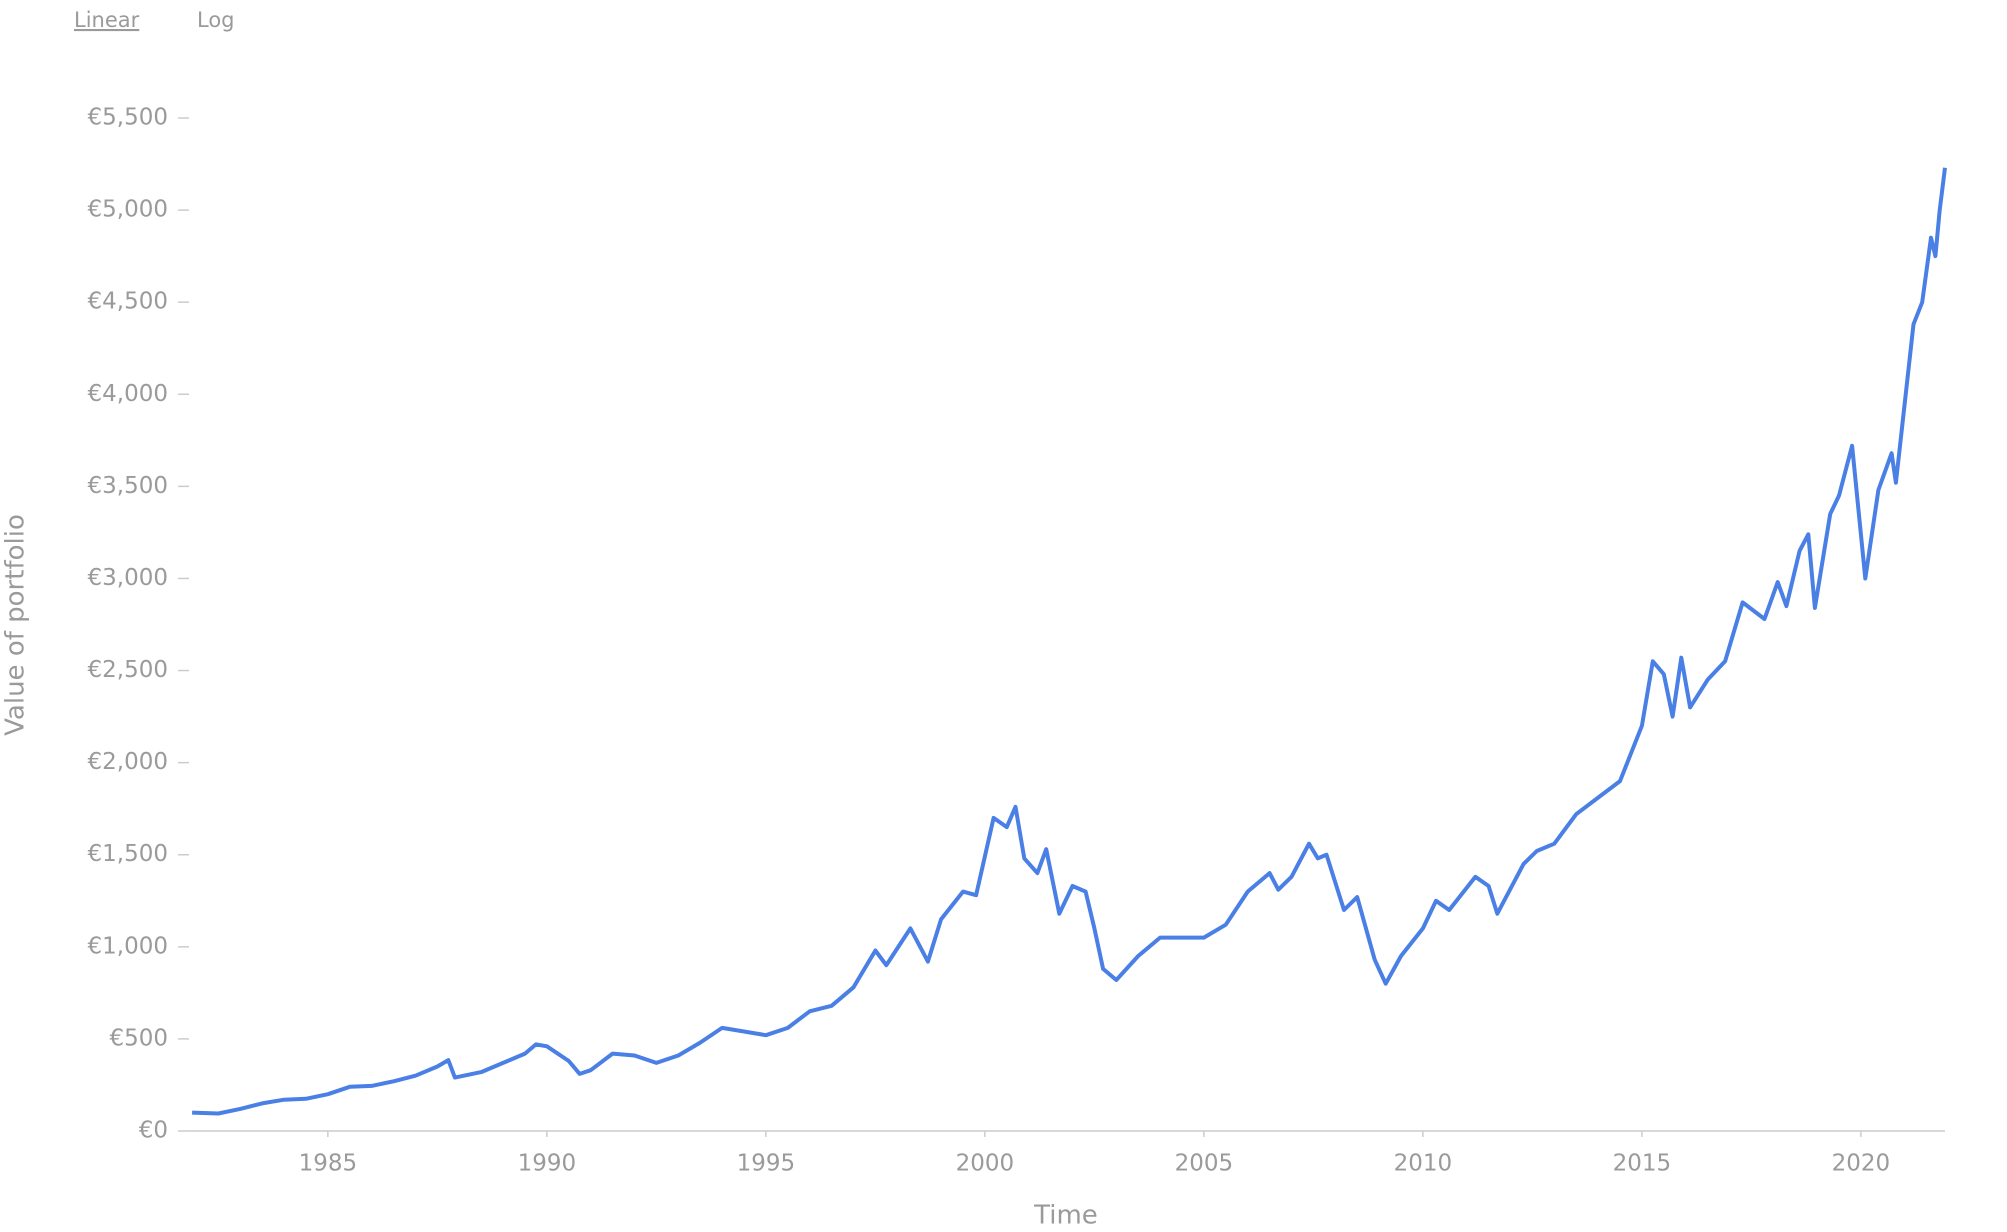 This screenshot has width=2007, height=1232. Describe the element at coordinates (128, 486) in the screenshot. I see `y-tick-label: €3,500` at that location.